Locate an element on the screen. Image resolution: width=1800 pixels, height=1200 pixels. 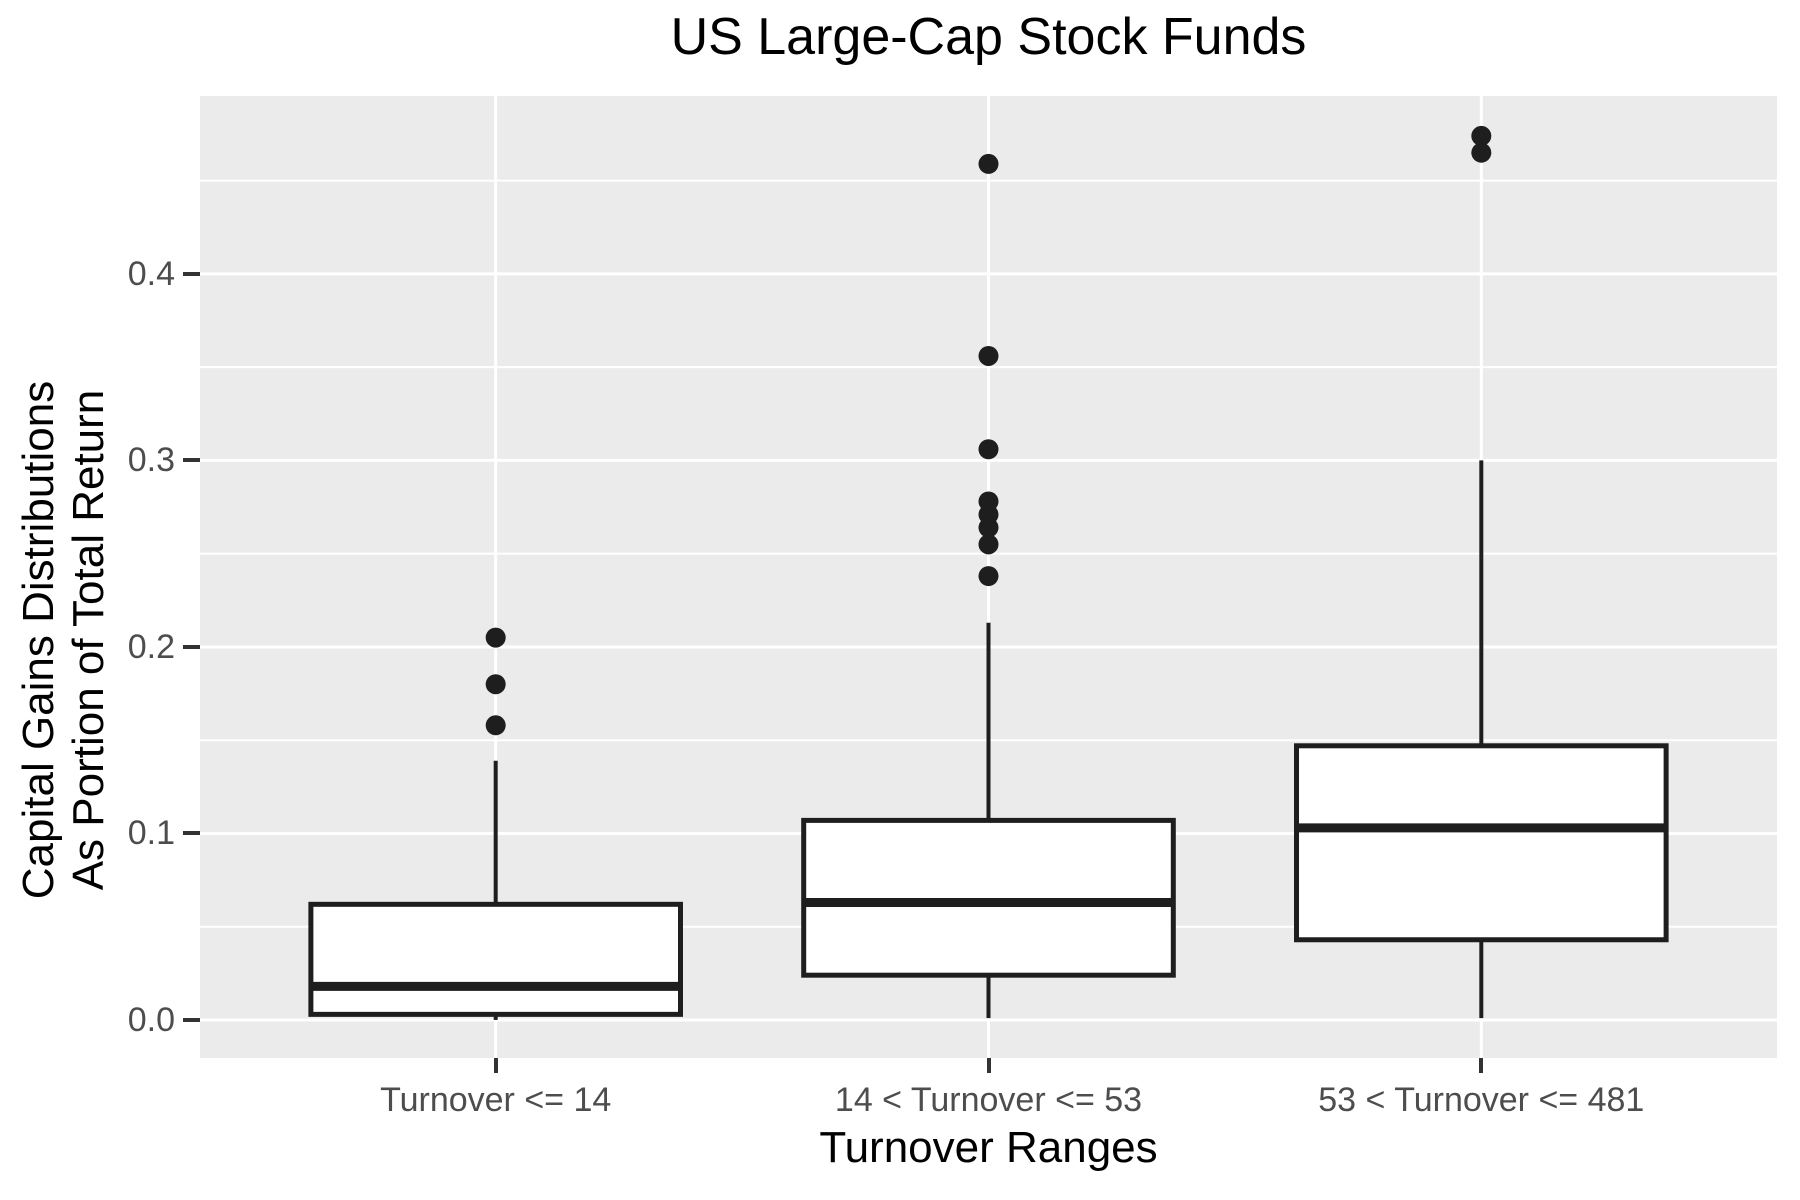
x-category-label: 53 < Turnover <= 481 is located at coordinates (1481, 1100).